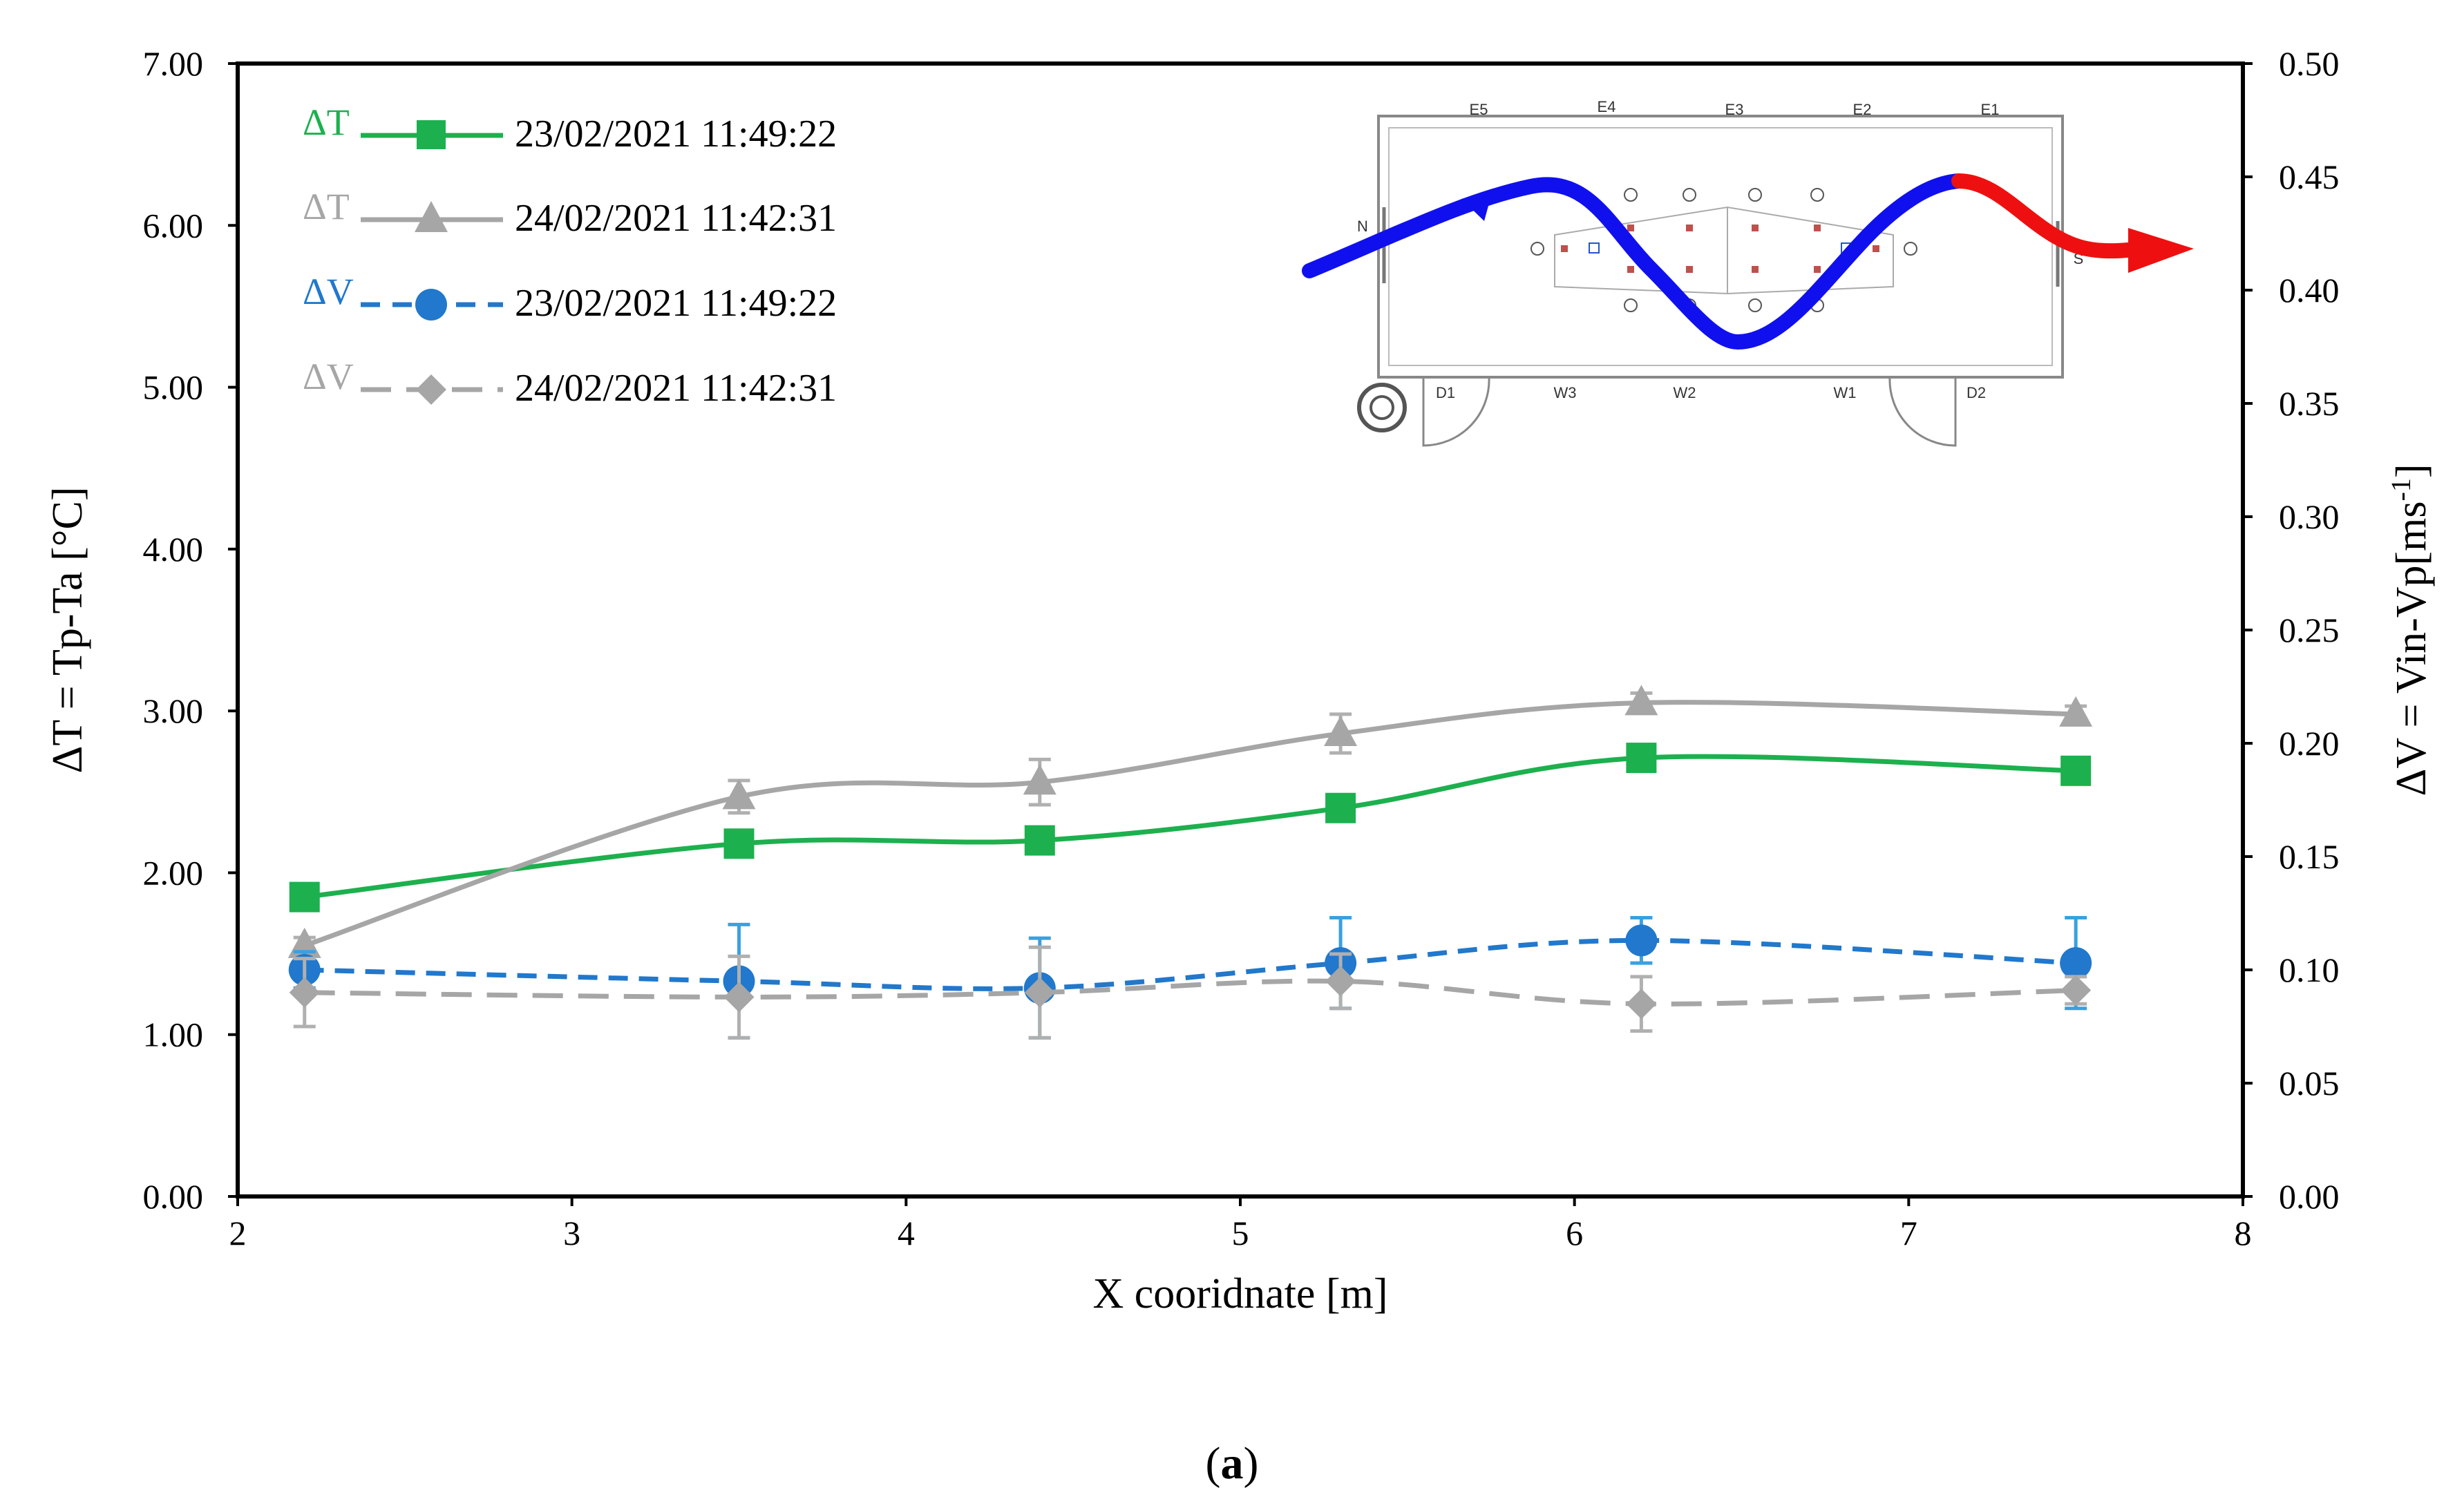  I want to click on y-right-tick-label: 0.25, so click(2309, 630).